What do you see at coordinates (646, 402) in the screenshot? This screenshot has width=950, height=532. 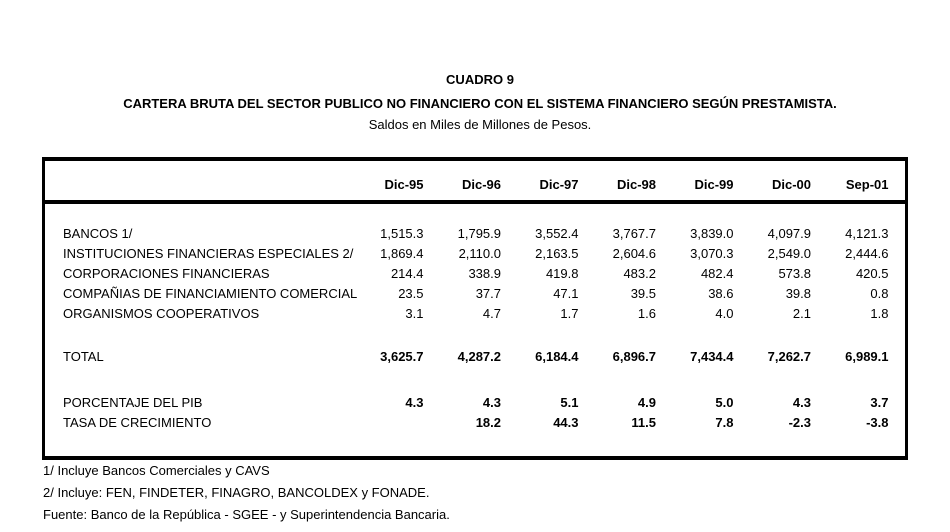 I see `cell-value: 4.9` at bounding box center [646, 402].